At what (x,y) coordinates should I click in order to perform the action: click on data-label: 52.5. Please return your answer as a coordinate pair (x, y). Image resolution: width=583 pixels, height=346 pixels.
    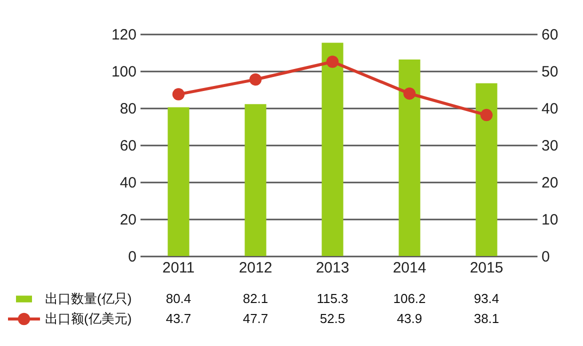
    Looking at the image, I should click on (333, 318).